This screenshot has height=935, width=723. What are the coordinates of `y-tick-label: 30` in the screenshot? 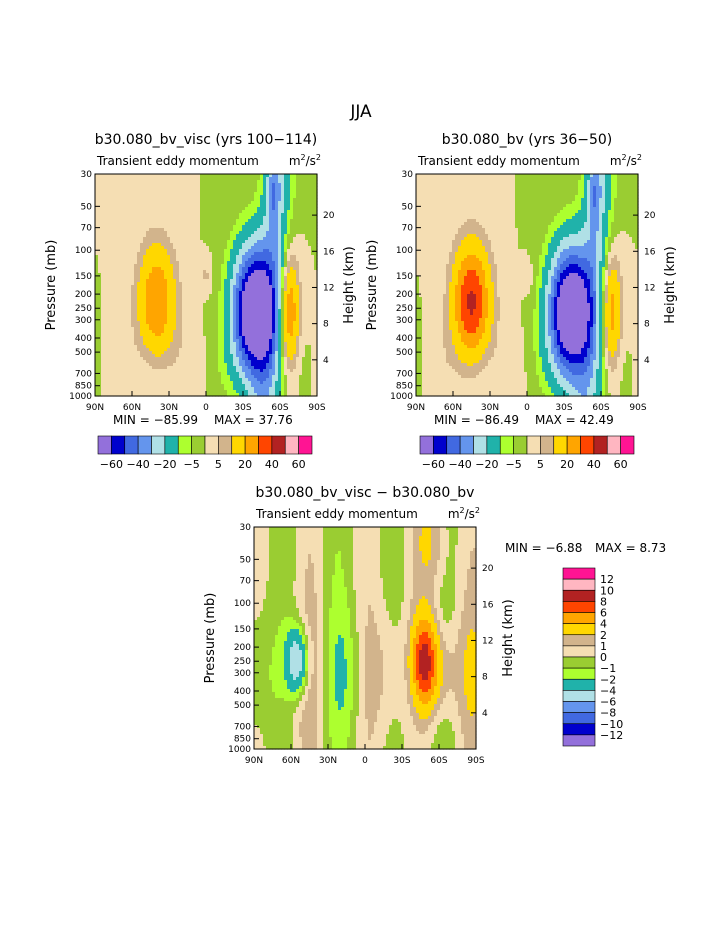 It's located at (87, 175).